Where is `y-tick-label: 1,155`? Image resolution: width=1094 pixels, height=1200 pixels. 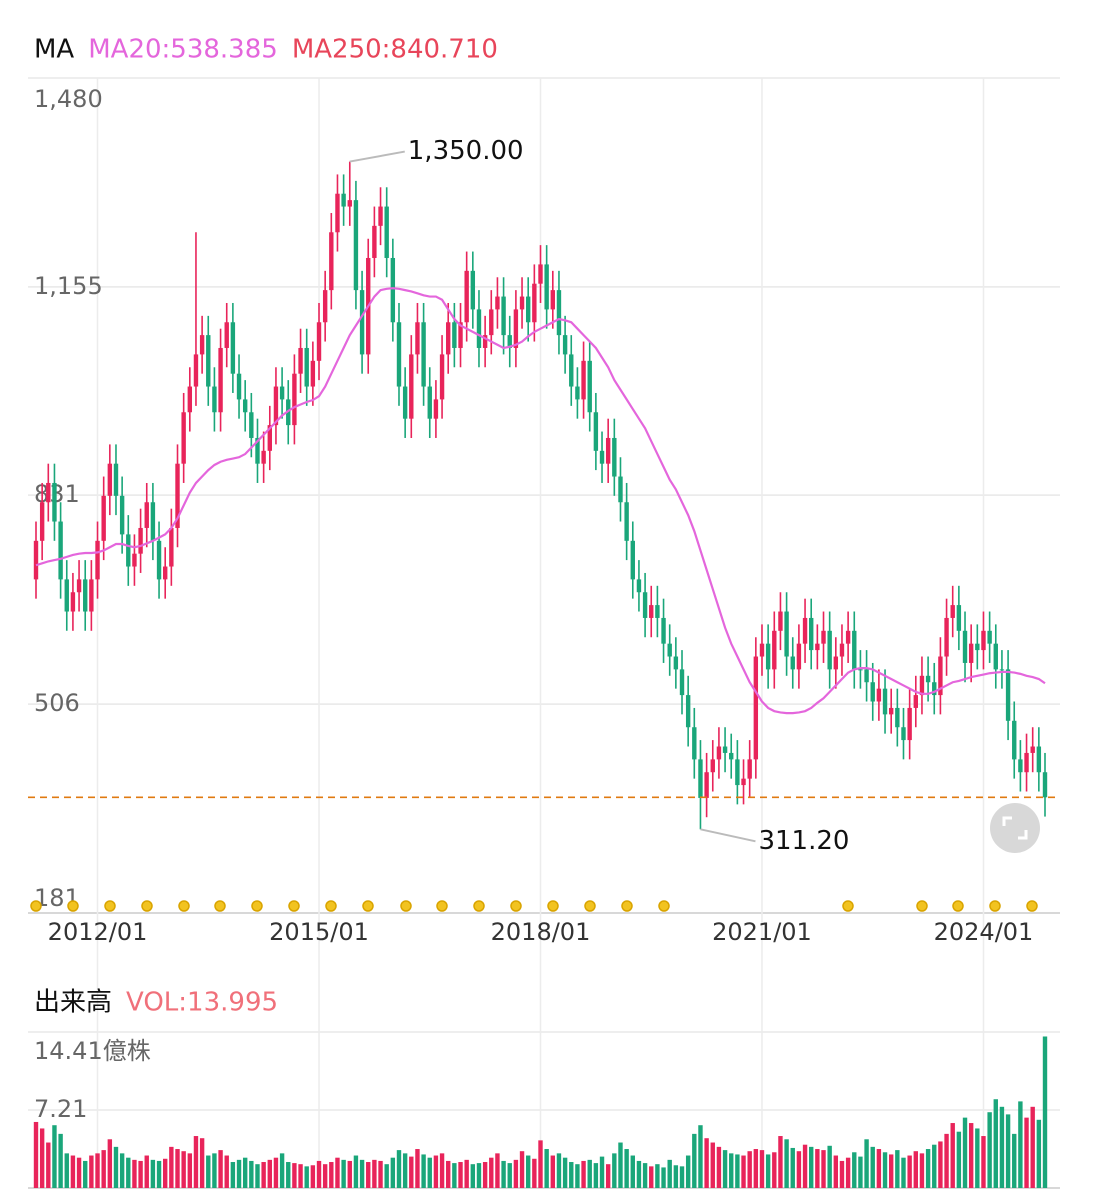 y-tick-label: 1,155 is located at coordinates (68, 286).